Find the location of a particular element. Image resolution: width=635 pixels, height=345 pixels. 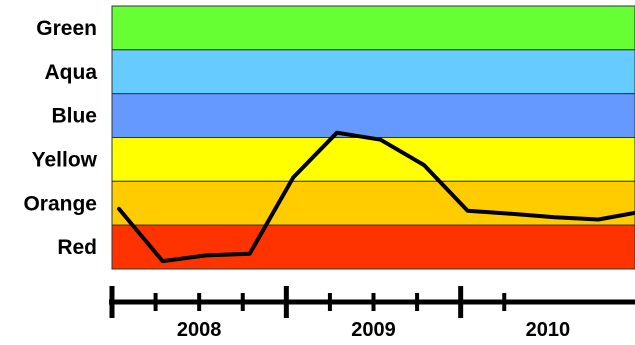

band-label-red: Red is located at coordinates (77, 247).